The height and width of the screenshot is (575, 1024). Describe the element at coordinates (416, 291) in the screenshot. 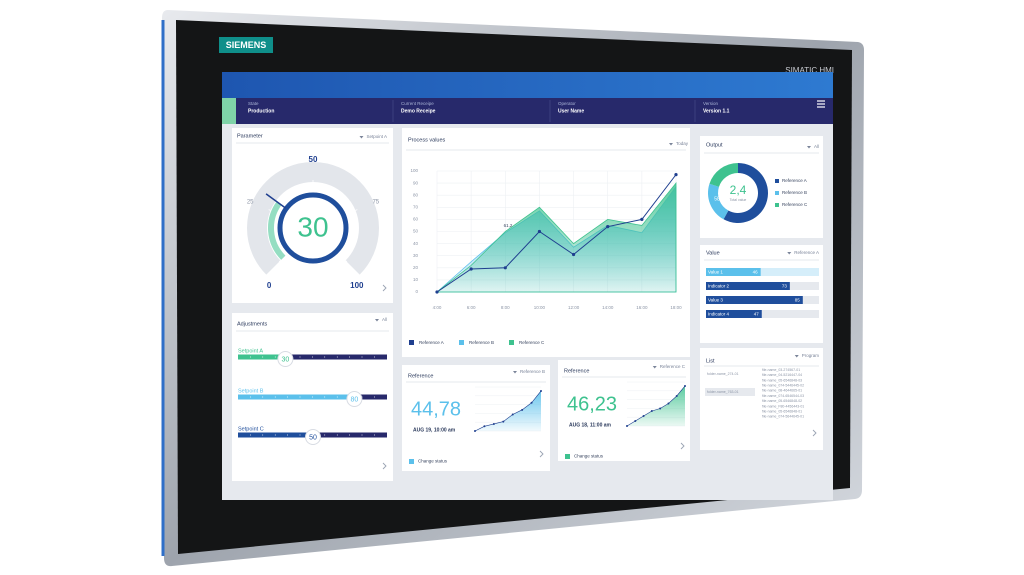

I see `y-tick-label: 0` at that location.